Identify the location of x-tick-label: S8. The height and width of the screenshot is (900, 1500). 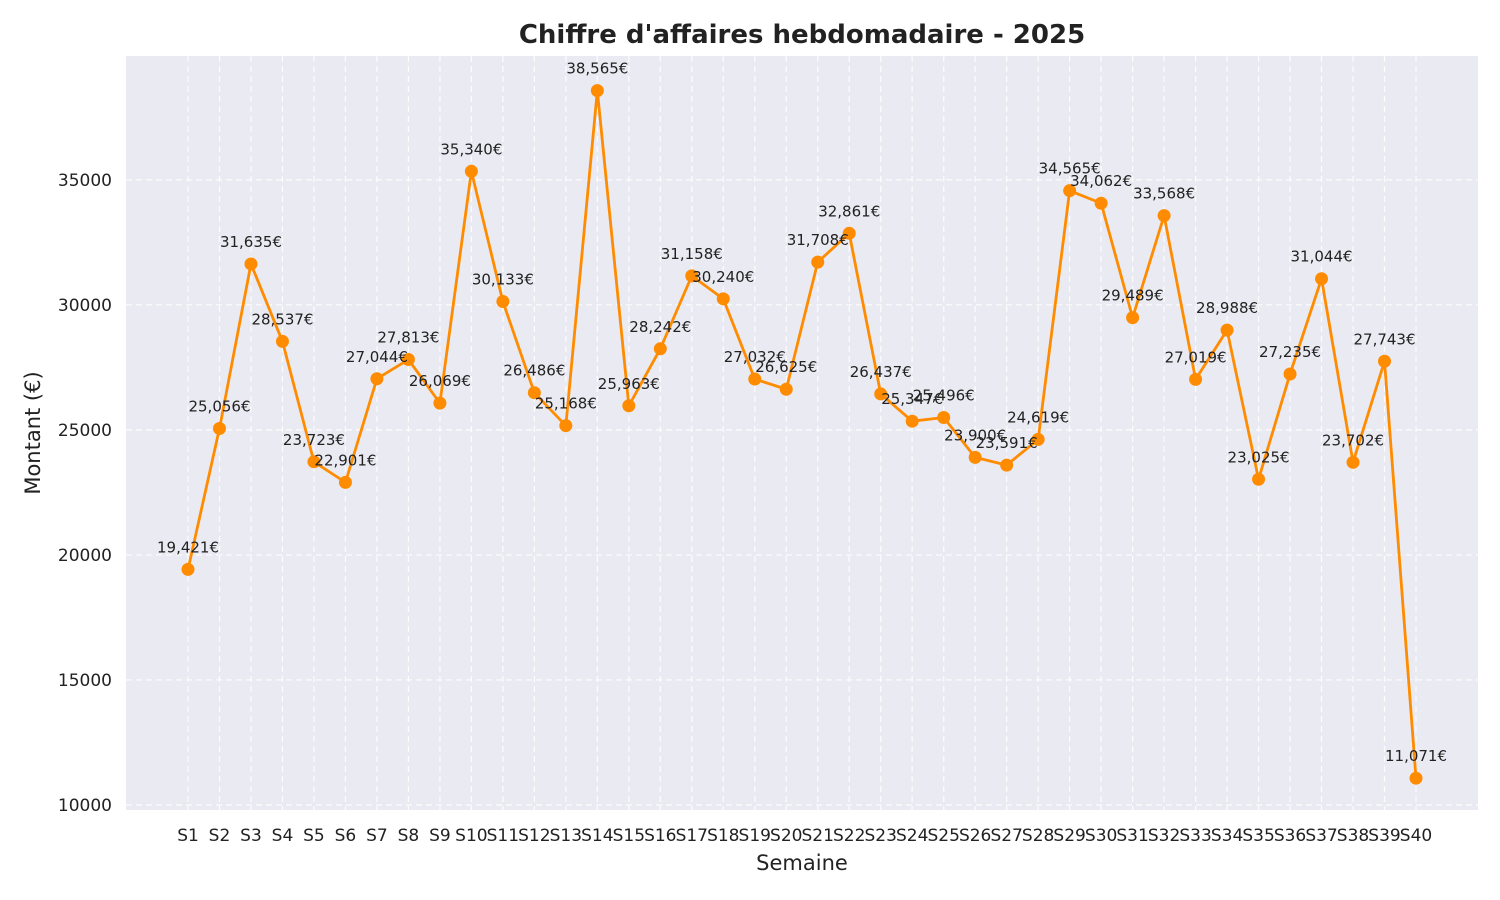
(409, 836).